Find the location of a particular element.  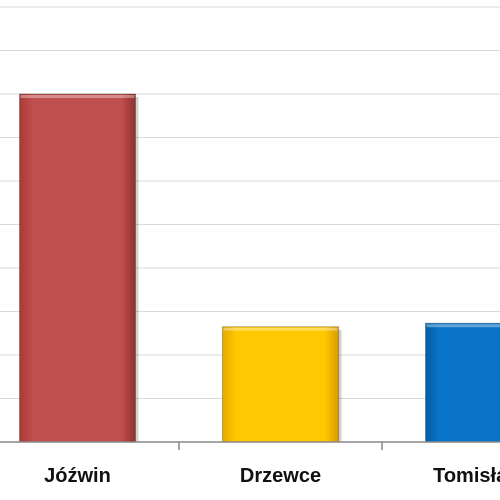

x-axis is located at coordinates (250, 445).